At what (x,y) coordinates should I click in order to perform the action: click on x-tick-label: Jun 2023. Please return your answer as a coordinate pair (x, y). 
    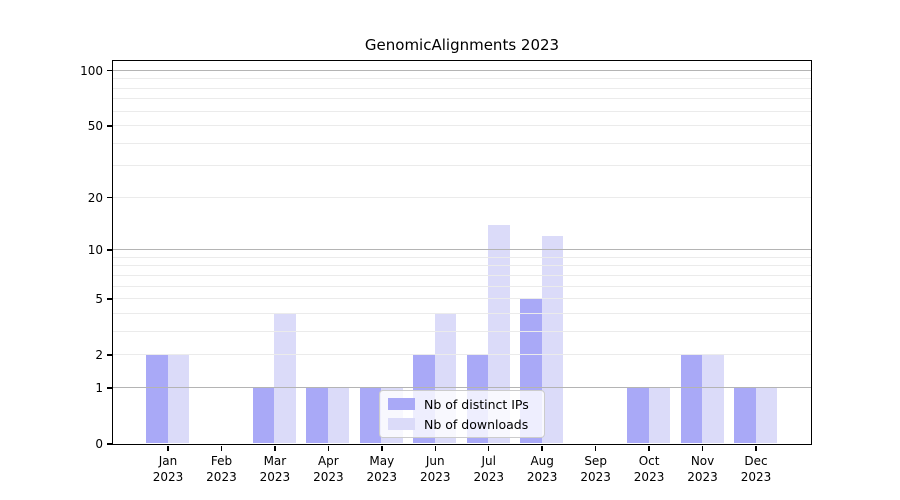
    Looking at the image, I should click on (435, 469).